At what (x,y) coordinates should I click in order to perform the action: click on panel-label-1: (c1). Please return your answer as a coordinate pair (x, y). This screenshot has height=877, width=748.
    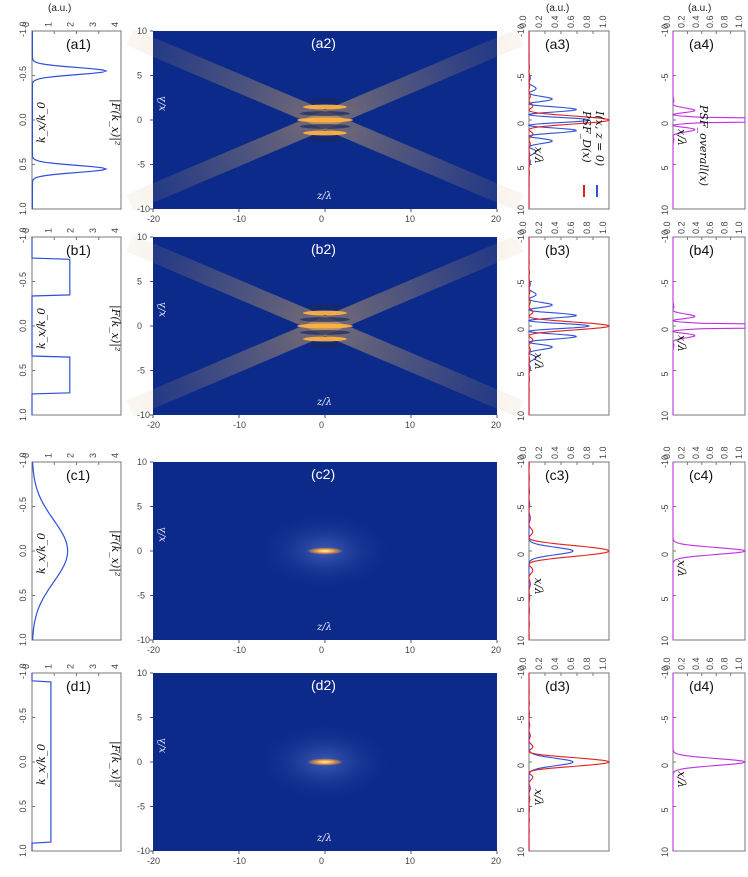
    Looking at the image, I should click on (78, 475).